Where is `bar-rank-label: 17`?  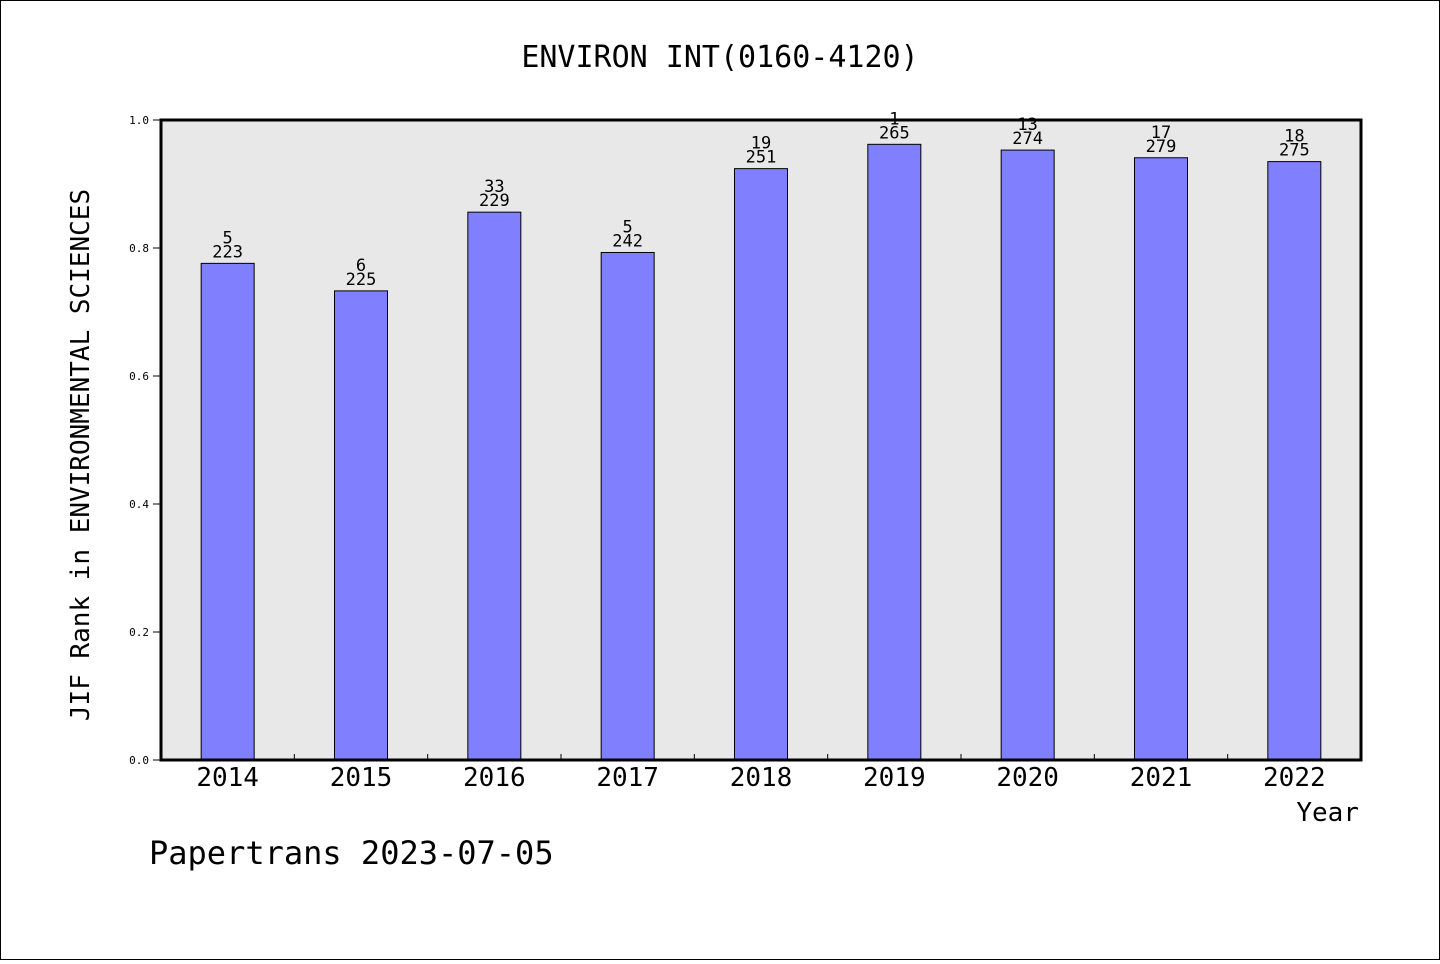 bar-rank-label: 17 is located at coordinates (1161, 133).